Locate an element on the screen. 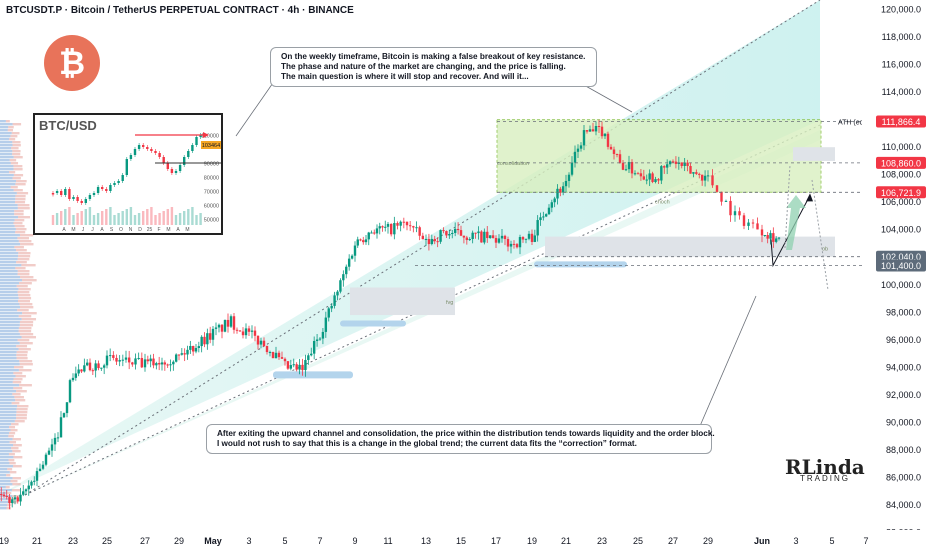 The width and height of the screenshot is (932, 550). dotted-arrow-down is located at coordinates (820, 235).